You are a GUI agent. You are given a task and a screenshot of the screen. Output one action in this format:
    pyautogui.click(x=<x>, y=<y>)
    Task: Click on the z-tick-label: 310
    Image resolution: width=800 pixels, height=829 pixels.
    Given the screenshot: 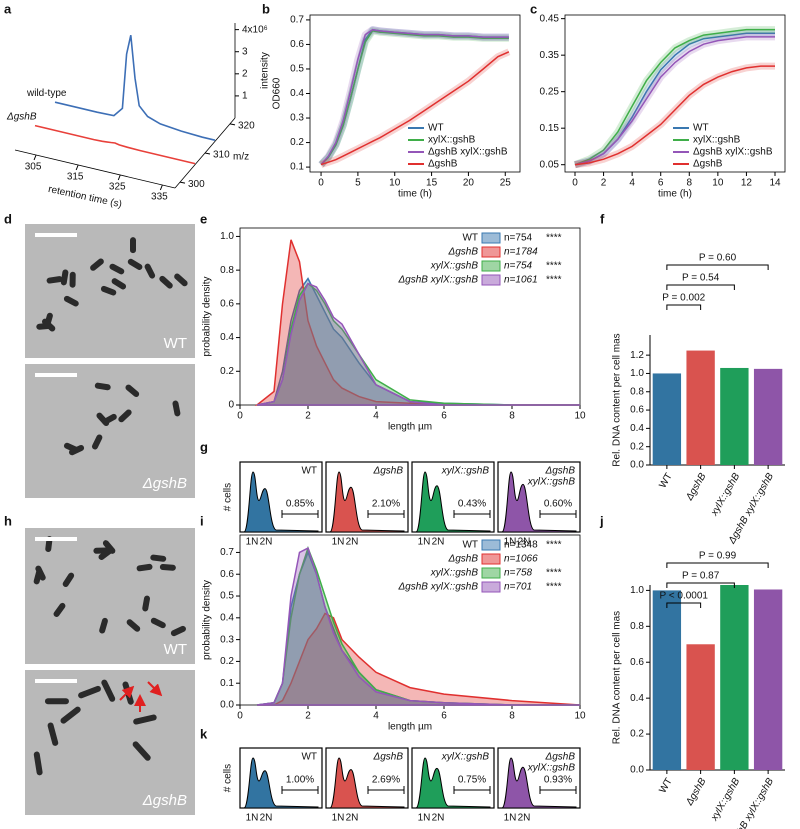 What is the action you would take?
    pyautogui.click(x=221, y=155)
    